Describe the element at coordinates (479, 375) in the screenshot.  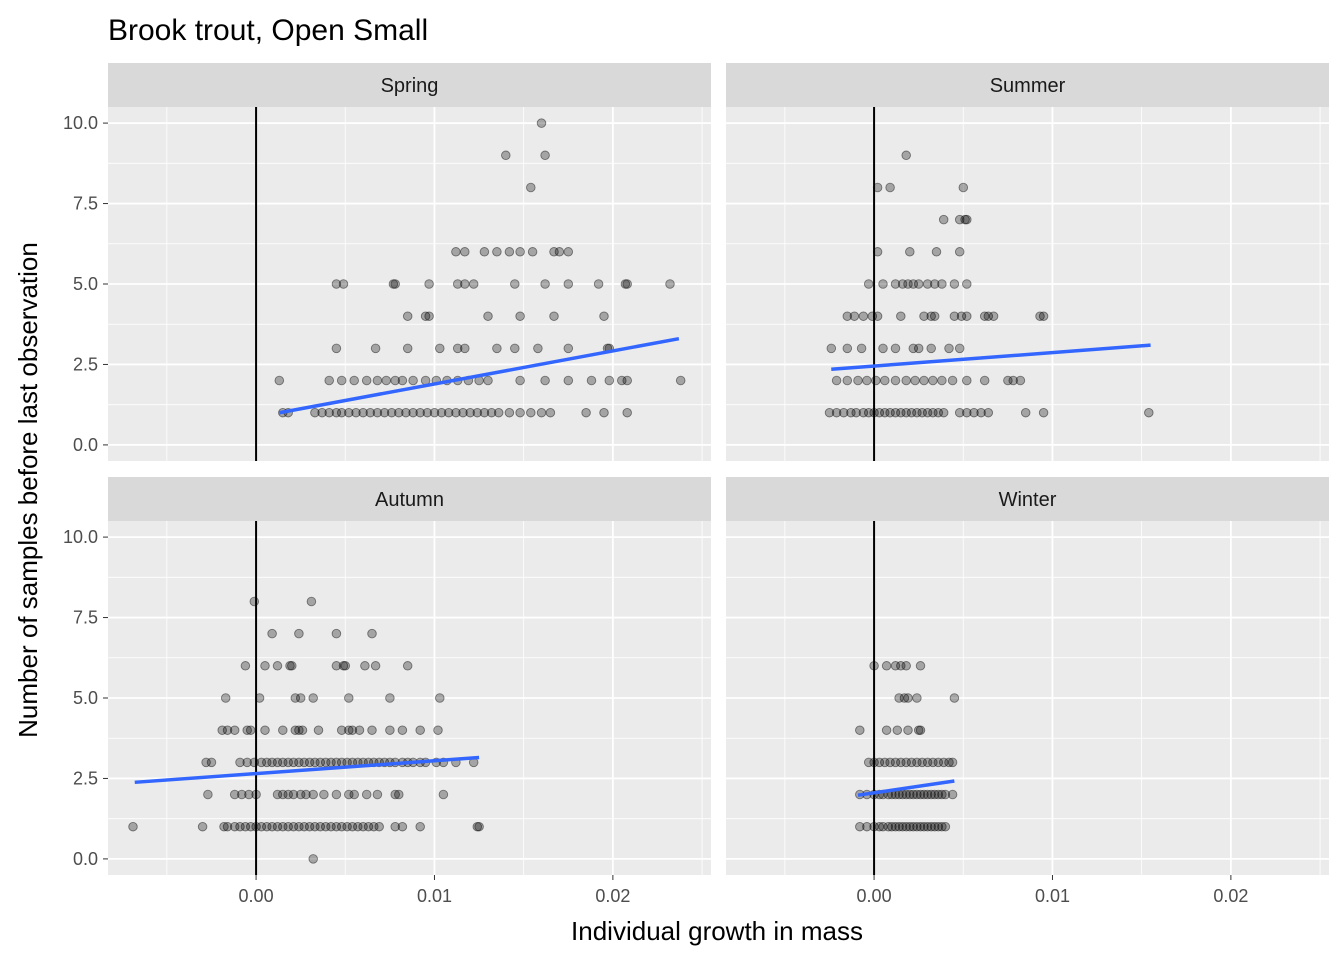
I see `trend-line` at that location.